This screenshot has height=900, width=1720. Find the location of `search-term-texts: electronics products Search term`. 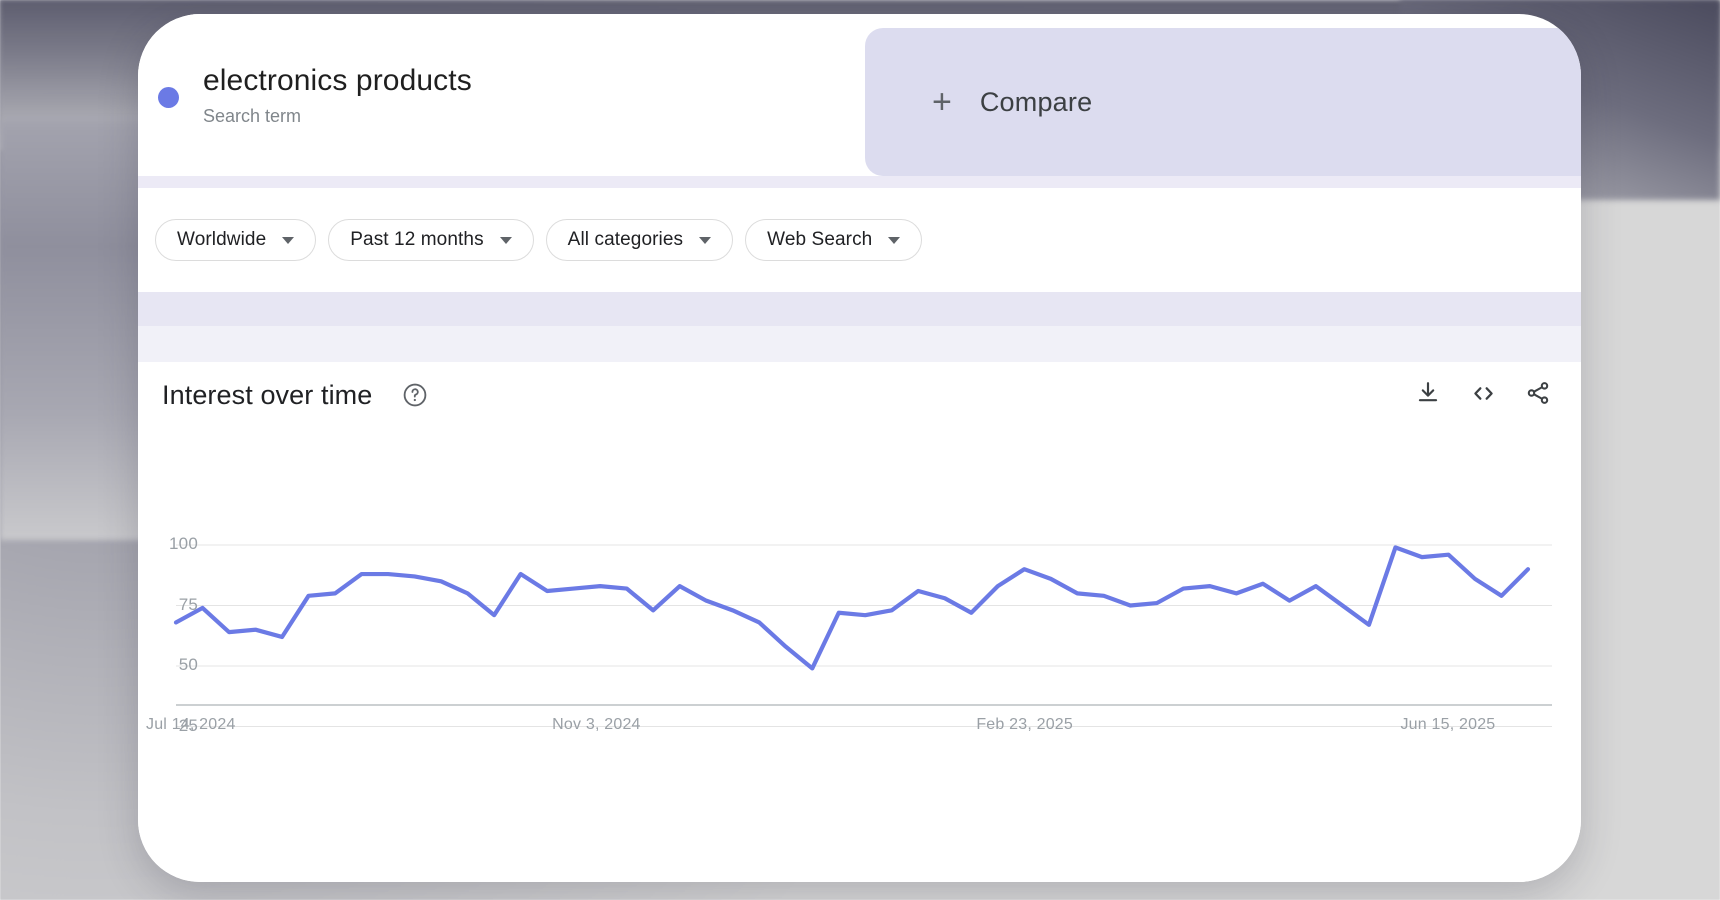

search-term-texts: electronics products Search term is located at coordinates (337, 95).